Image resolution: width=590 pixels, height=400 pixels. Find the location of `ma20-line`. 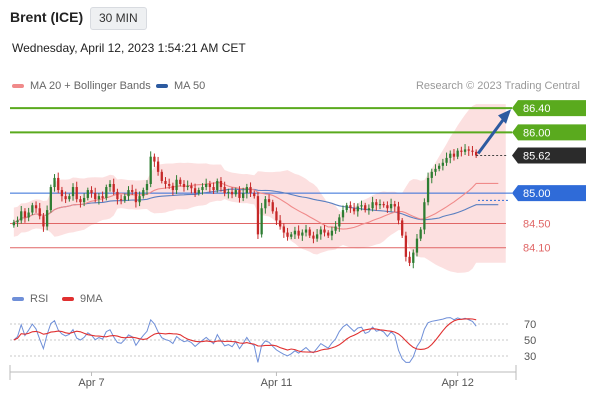

ma20-line is located at coordinates (256, 206).